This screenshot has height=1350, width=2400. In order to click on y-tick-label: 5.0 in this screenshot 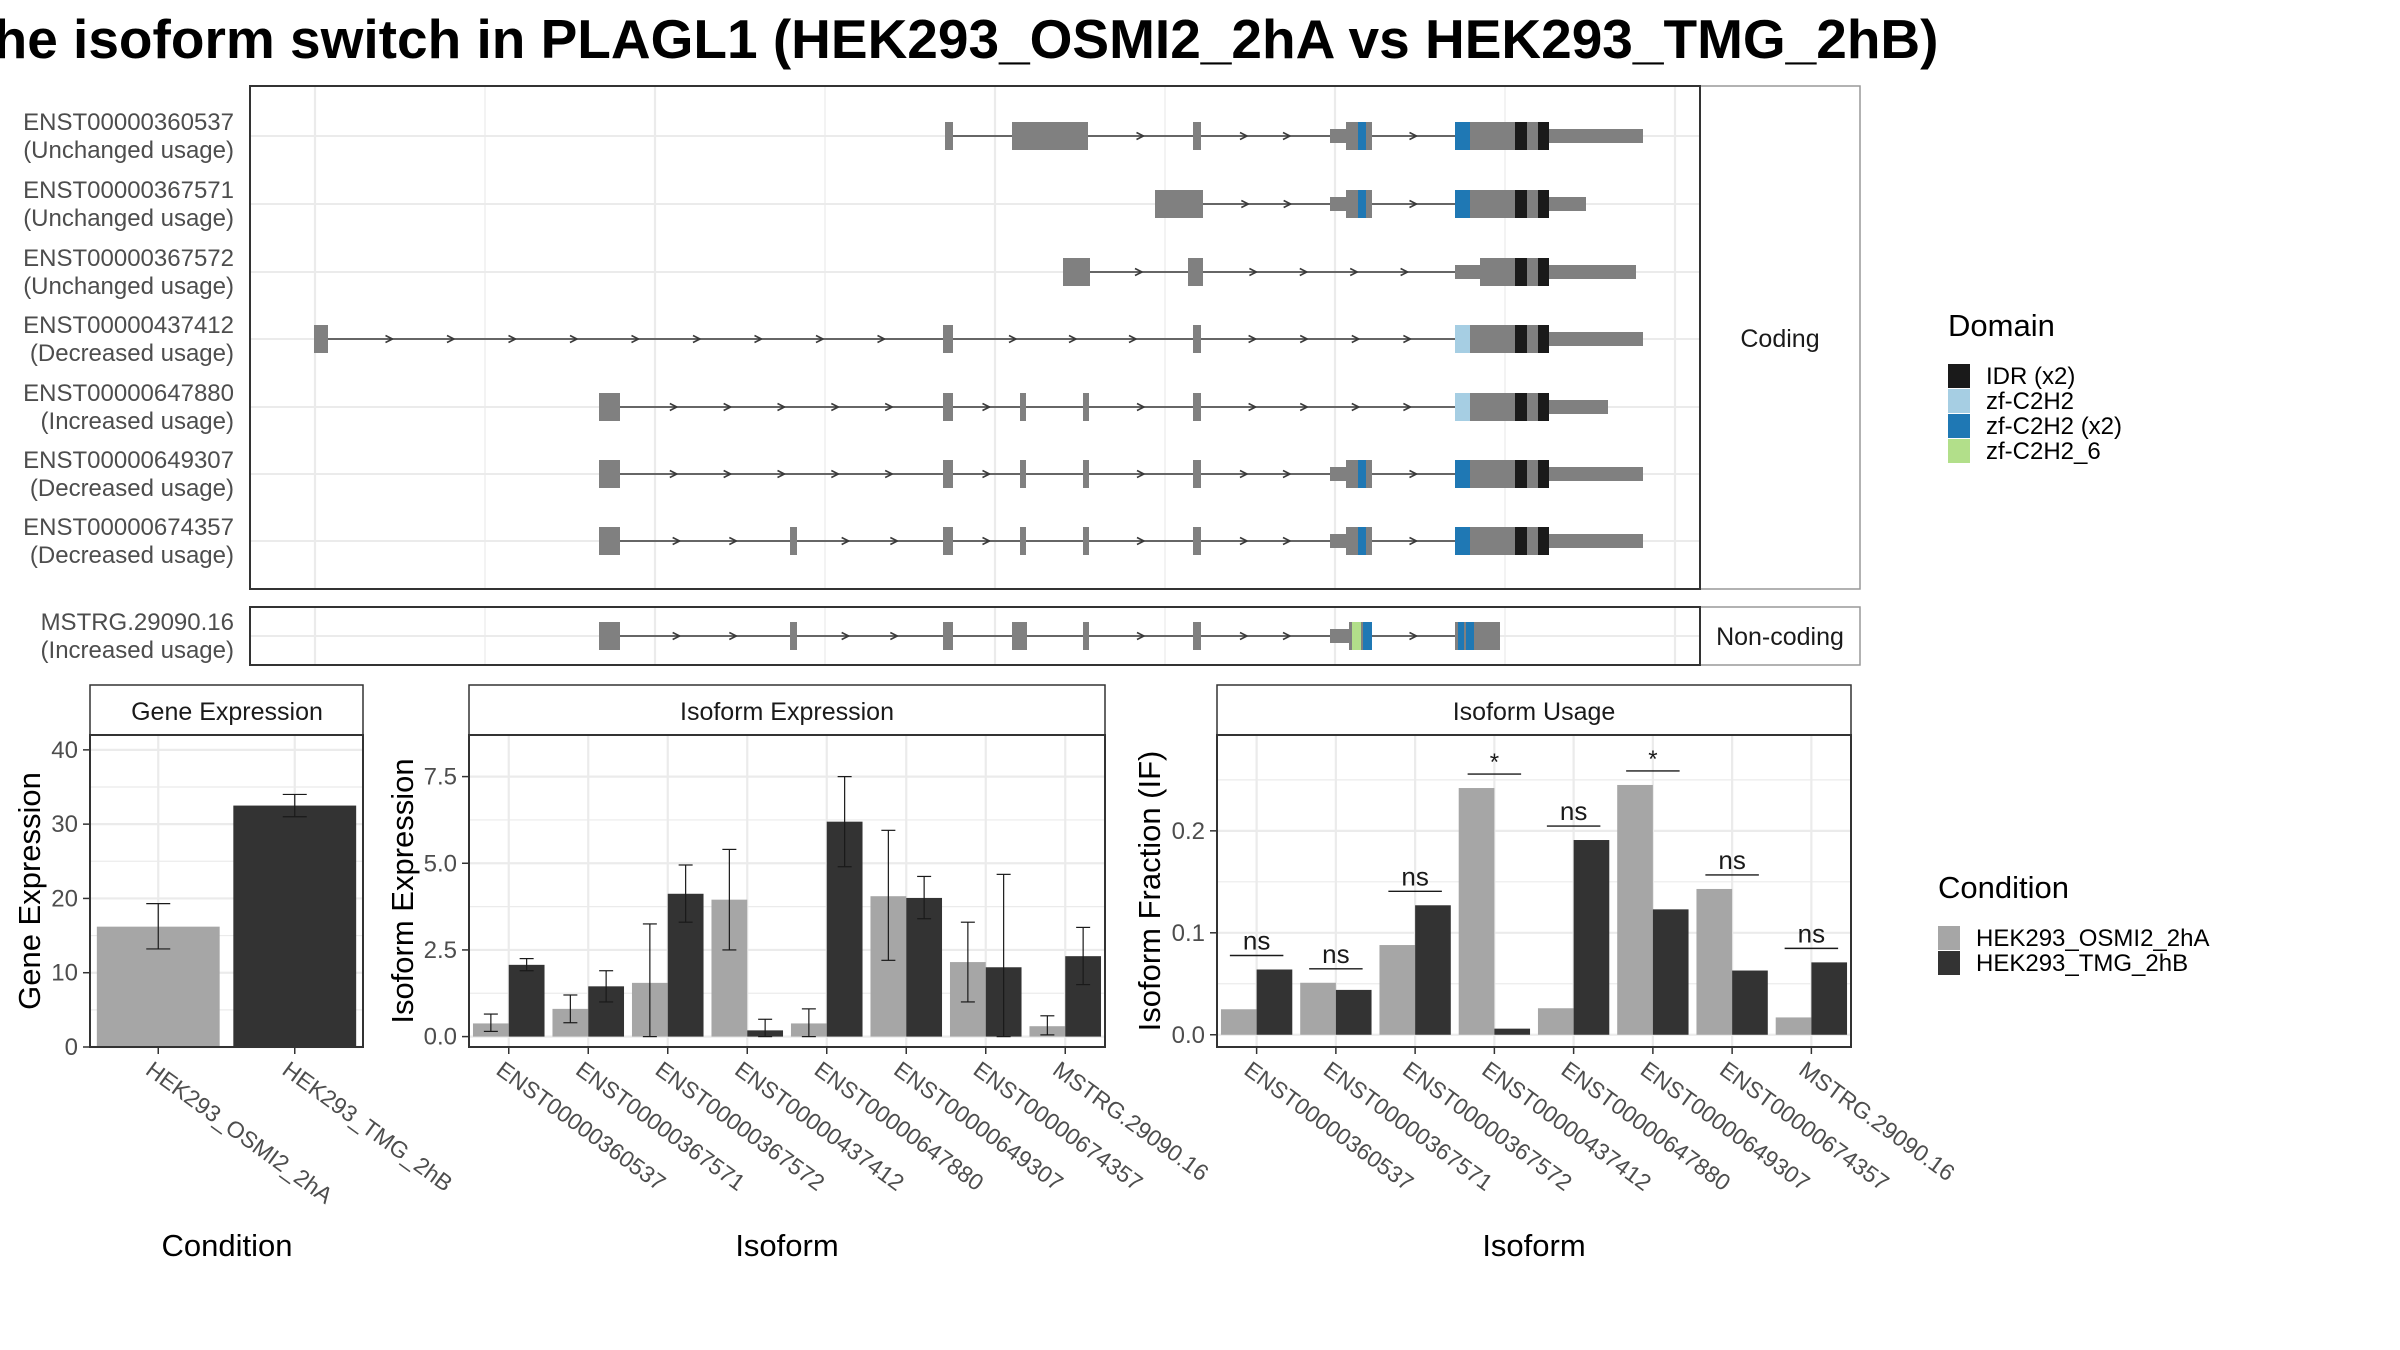, I will do `click(440, 863)`.